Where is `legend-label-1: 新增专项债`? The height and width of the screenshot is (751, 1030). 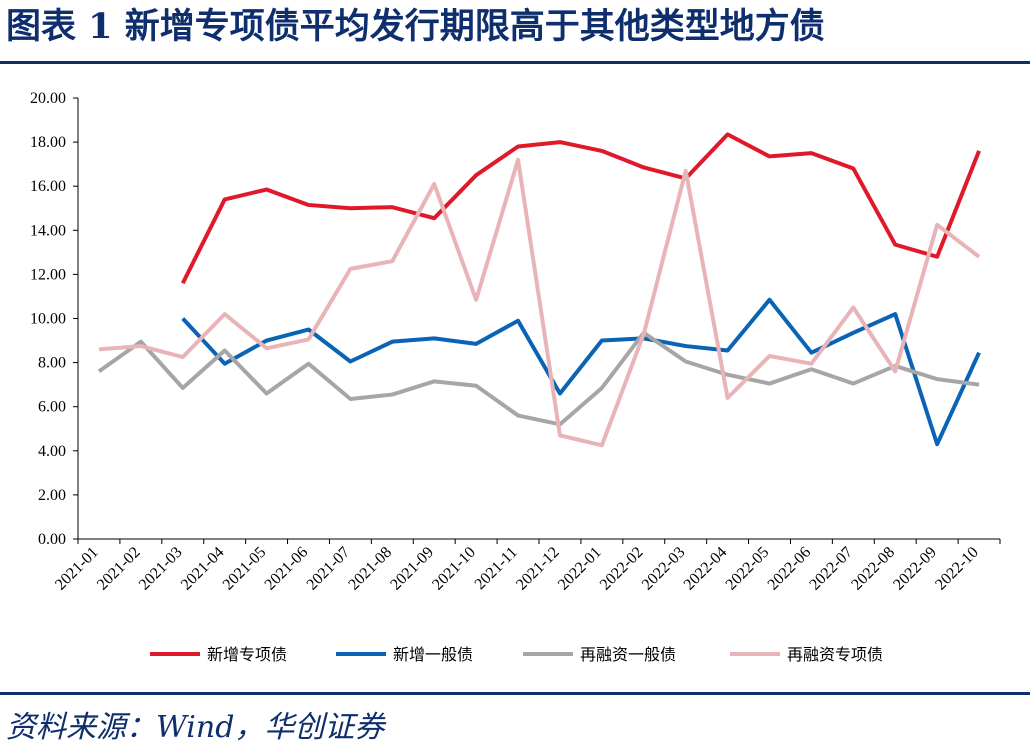 legend-label-1: 新增专项债 is located at coordinates (247, 654).